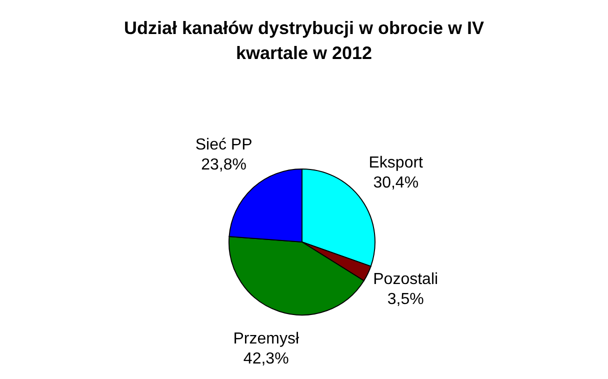  I want to click on slice-label: Sieć PP, so click(223, 145).